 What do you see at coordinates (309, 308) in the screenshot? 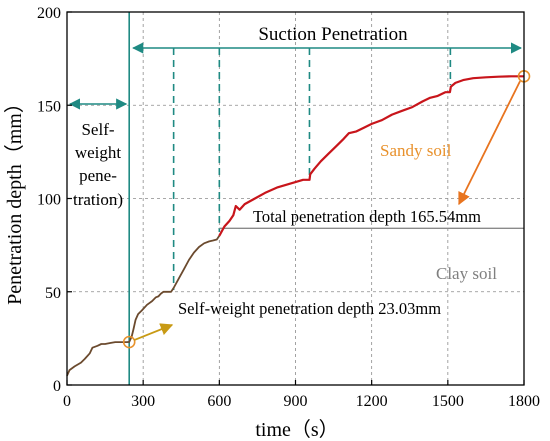
I see `self-weight-depth-label: Self-weight penetration depth 23.03mm` at bounding box center [309, 308].